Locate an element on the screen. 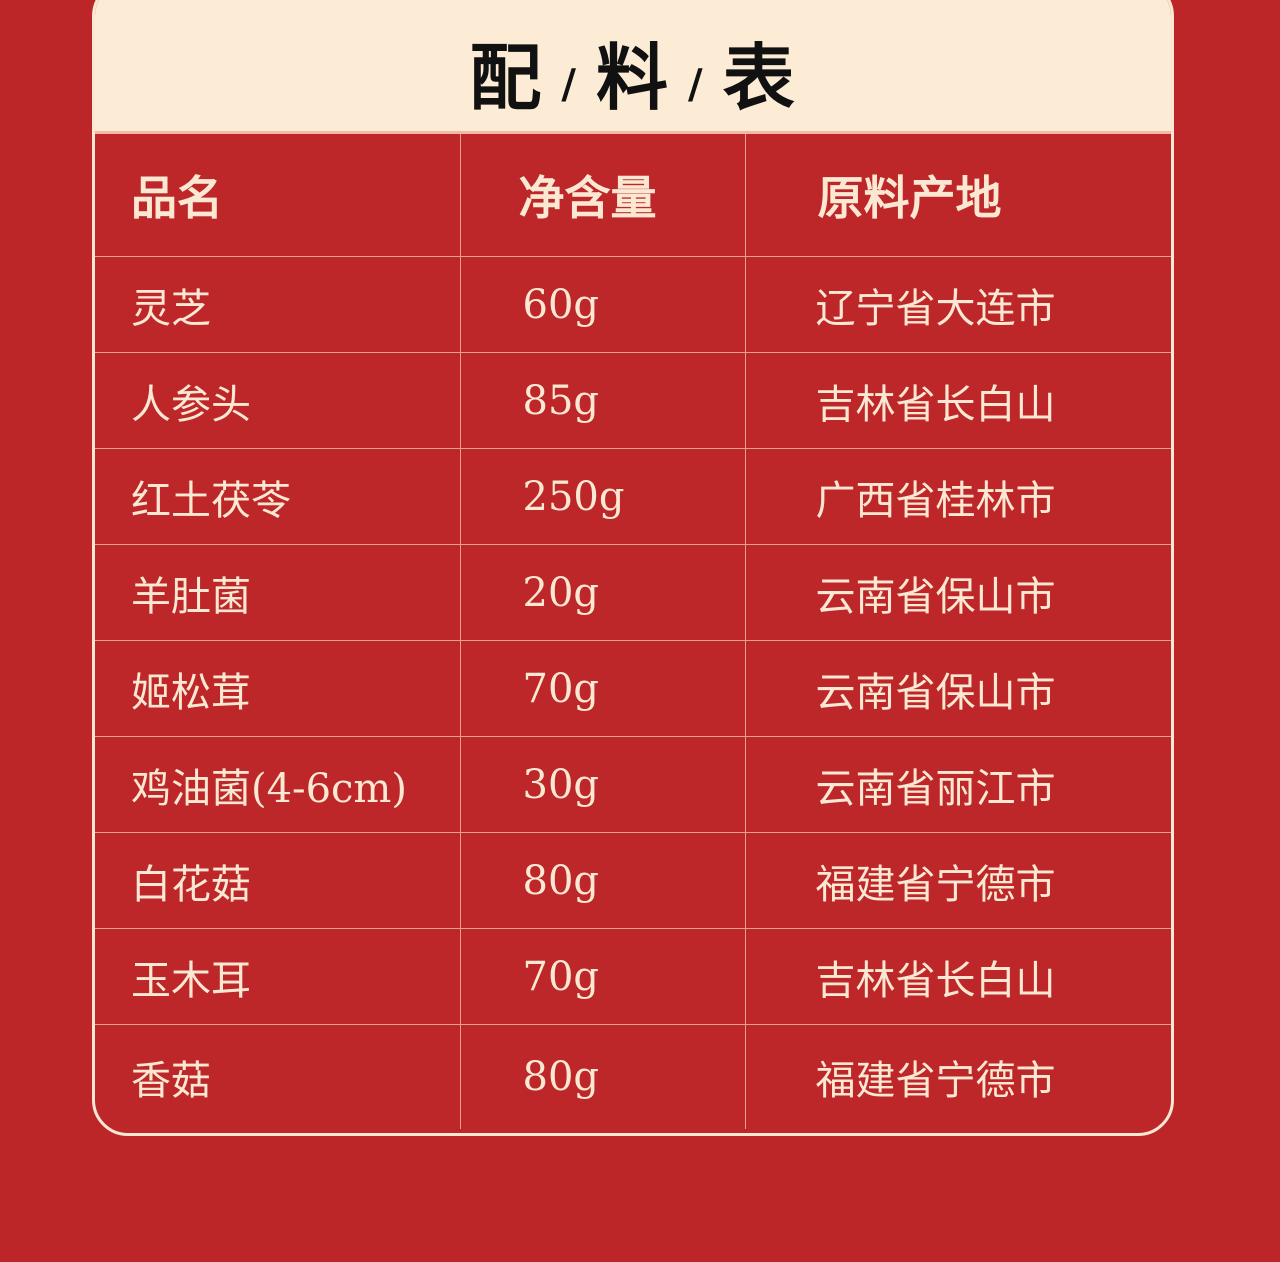 The image size is (1280, 1262). cell-net-weight: 20g is located at coordinates (602, 592).